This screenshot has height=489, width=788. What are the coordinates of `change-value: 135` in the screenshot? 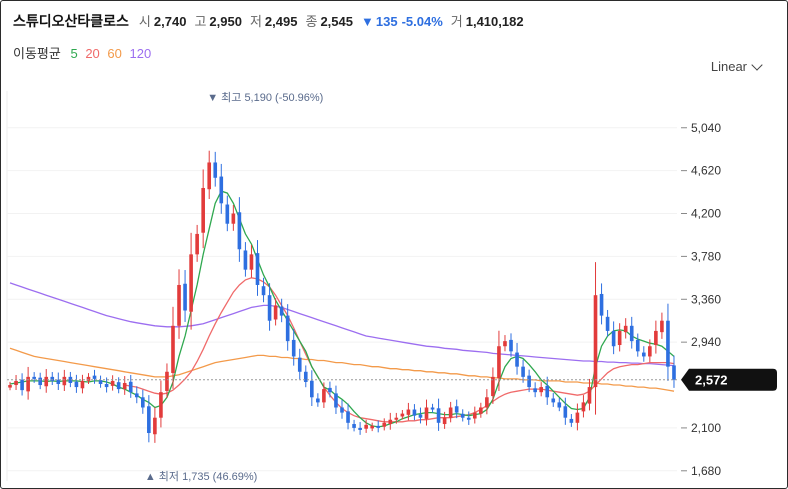 It's located at (386, 21).